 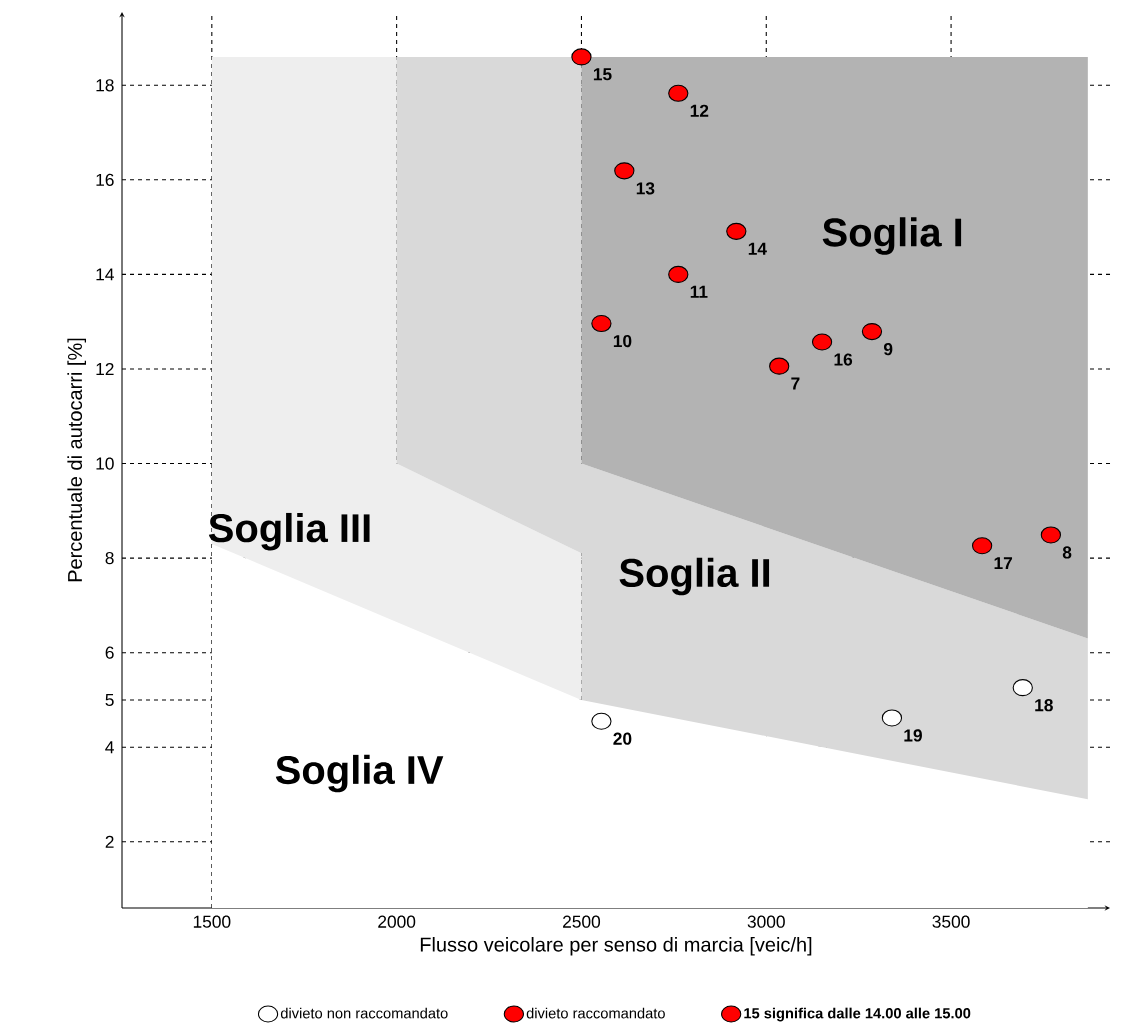 I want to click on annotation: 9, so click(x=888, y=349).